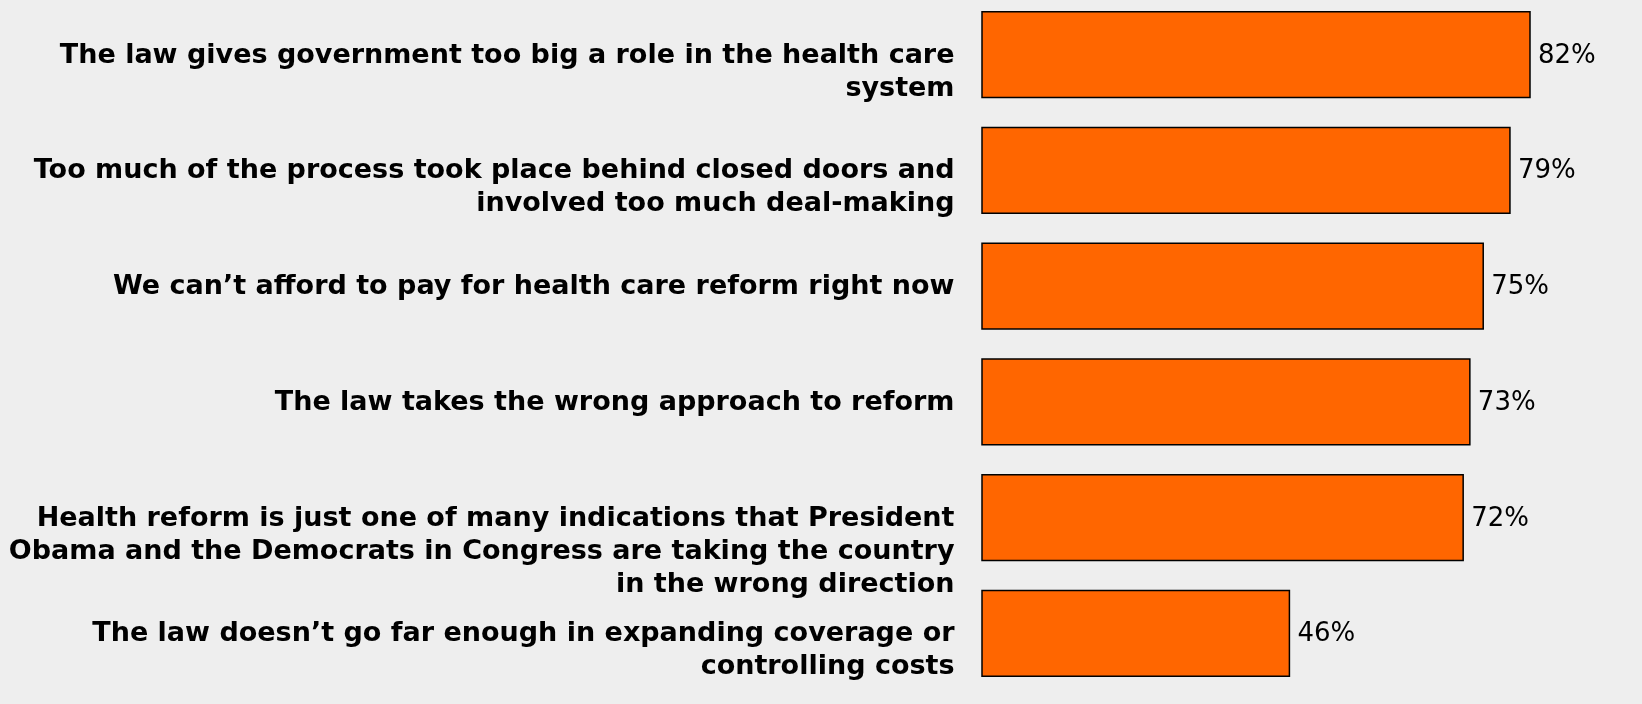  I want to click on data-label: 46%, so click(1326, 632).